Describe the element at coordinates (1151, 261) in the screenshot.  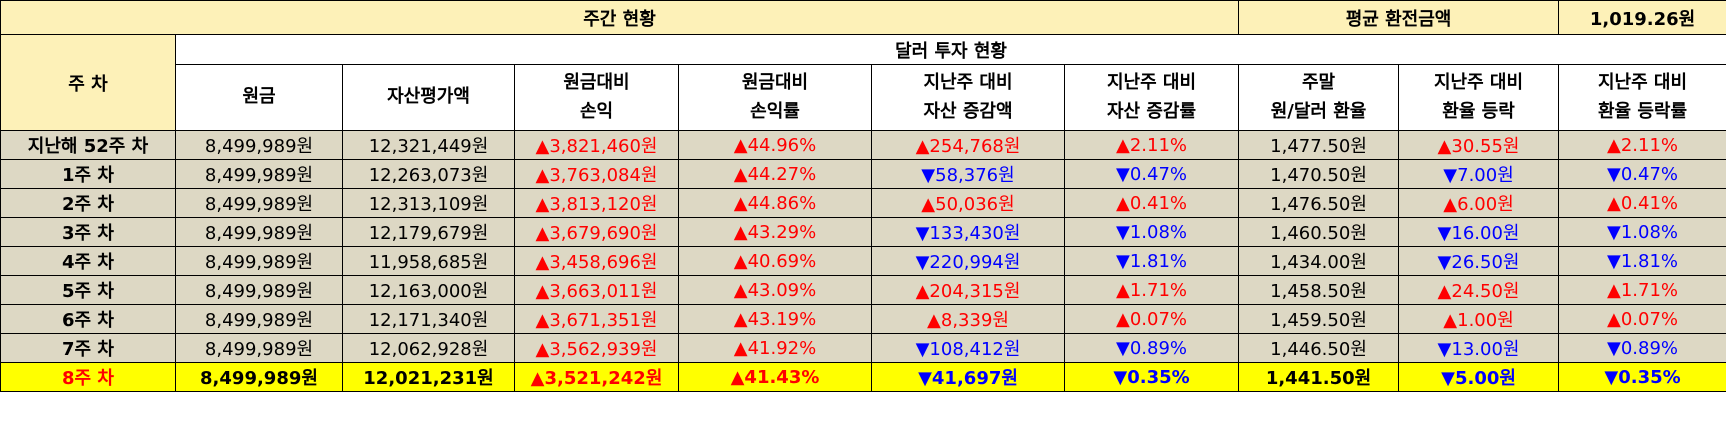
I see `asset-change-rate-cell: ▼1.81%` at that location.